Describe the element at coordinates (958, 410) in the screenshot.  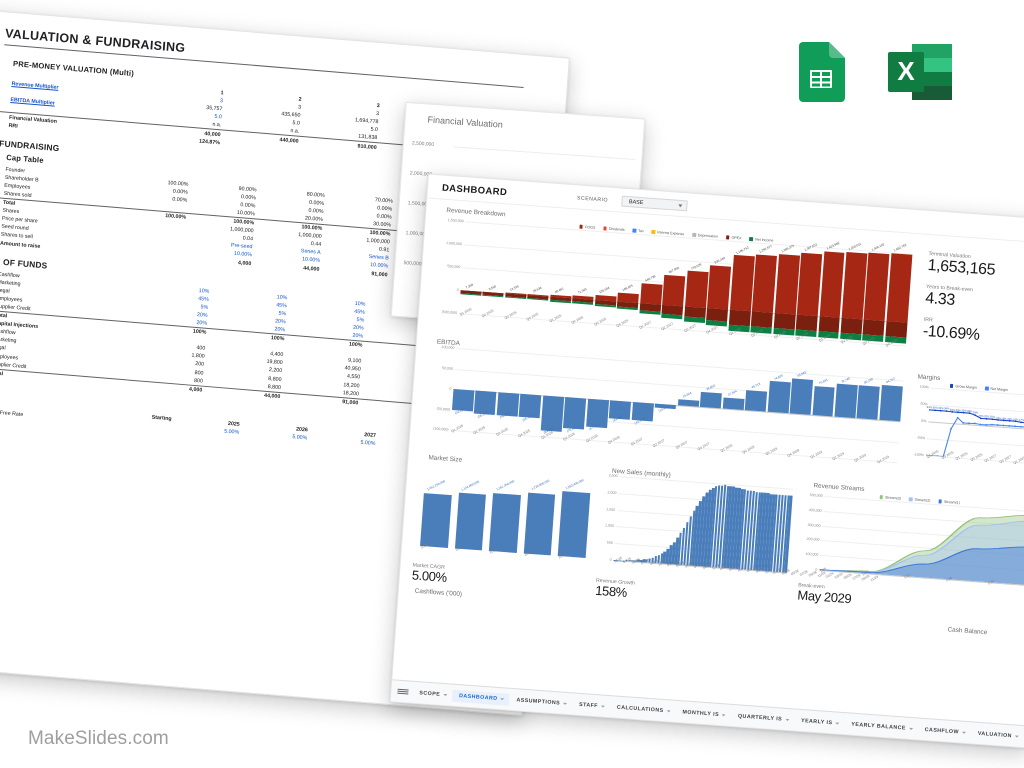
I see `data-label: 33%` at that location.